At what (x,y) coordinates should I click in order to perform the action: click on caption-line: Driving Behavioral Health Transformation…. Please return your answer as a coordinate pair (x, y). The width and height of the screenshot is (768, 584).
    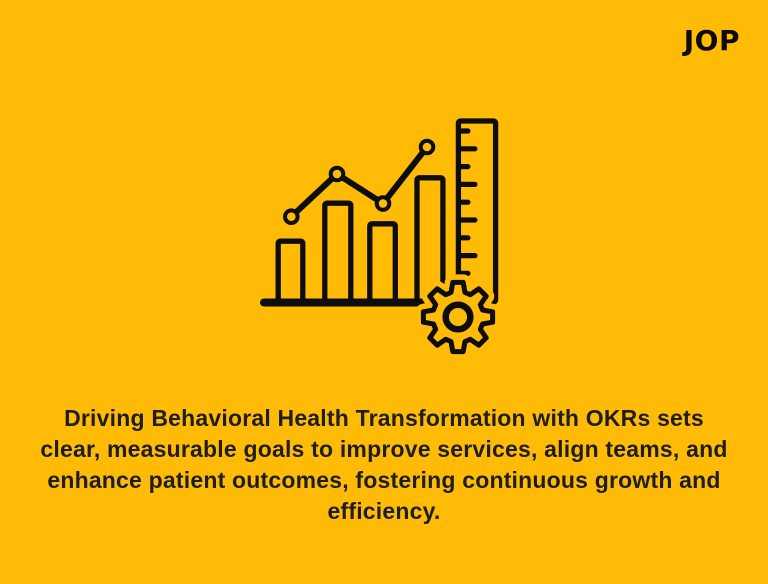
    Looking at the image, I should click on (384, 418).